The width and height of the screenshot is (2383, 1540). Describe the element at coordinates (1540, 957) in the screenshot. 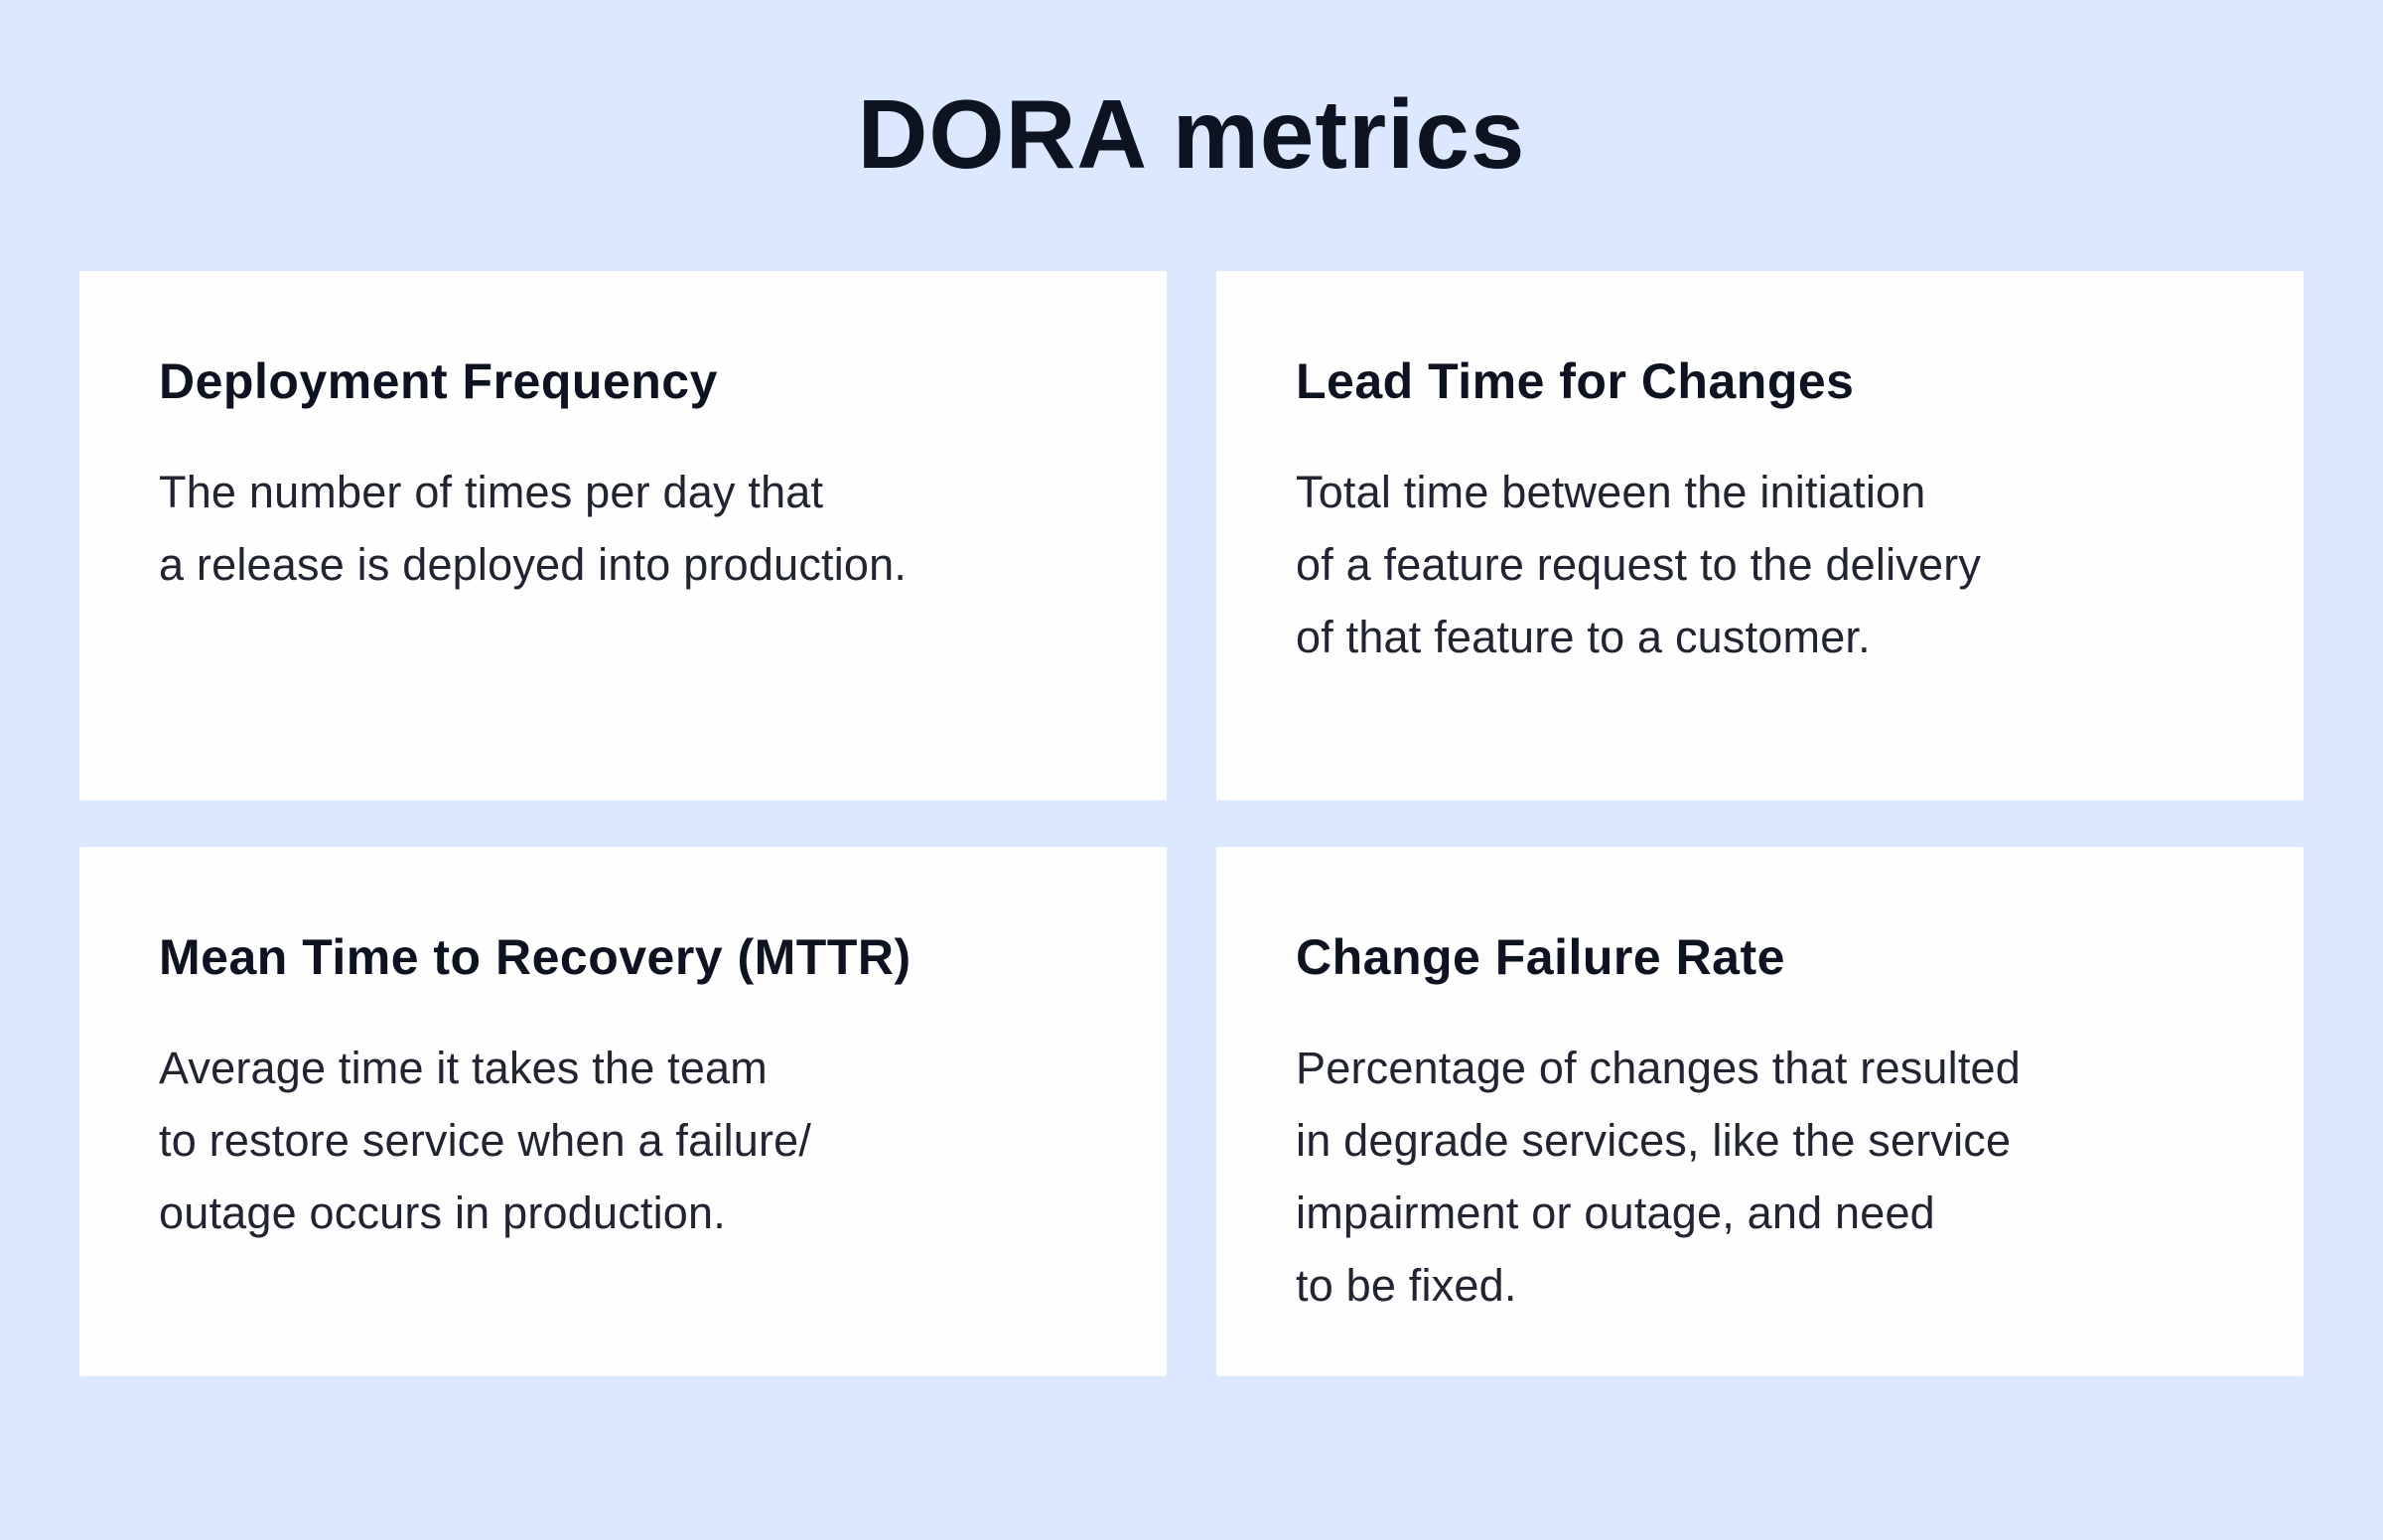

I see `card-heading-change-failure-rate: Change Failure Rate` at that location.